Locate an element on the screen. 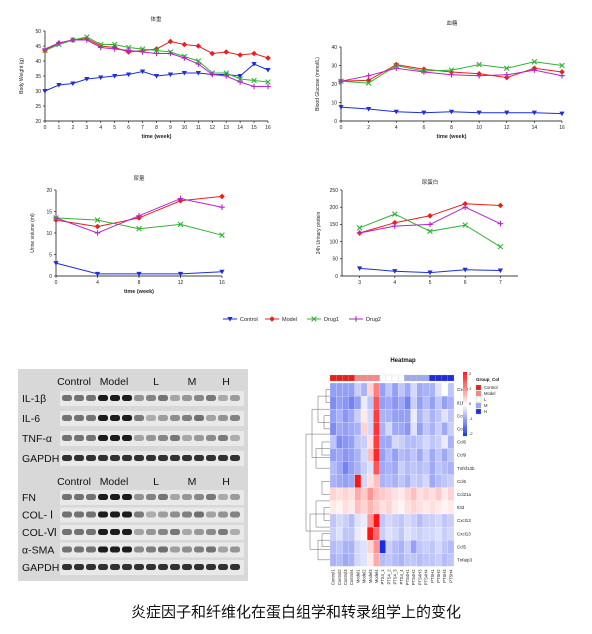 This screenshot has height=634, width=592. y-tick-label: 45 is located at coordinates (38, 47).